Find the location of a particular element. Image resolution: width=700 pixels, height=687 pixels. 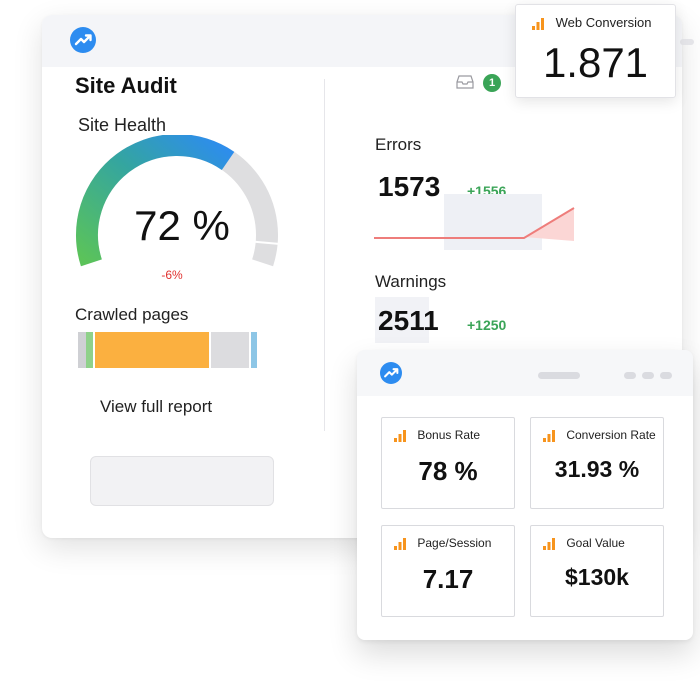

web-conversion-value: 1.871 is located at coordinates (595, 62).